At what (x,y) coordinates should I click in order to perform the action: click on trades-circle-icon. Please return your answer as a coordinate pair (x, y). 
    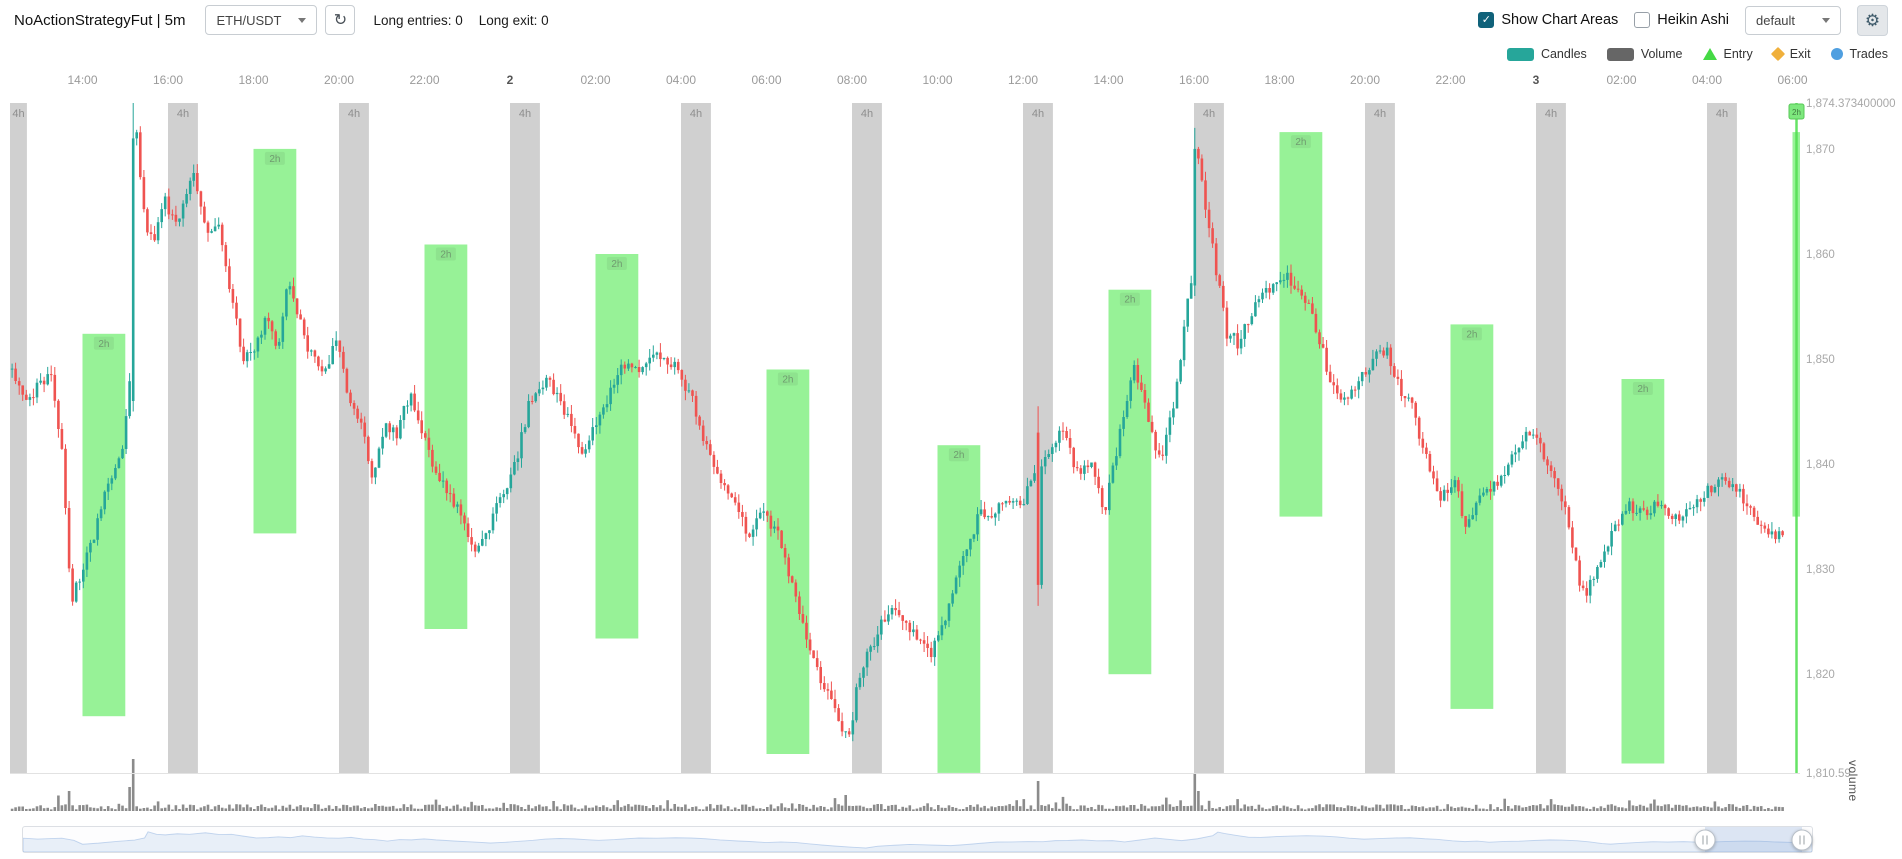
    Looking at the image, I should click on (1836, 54).